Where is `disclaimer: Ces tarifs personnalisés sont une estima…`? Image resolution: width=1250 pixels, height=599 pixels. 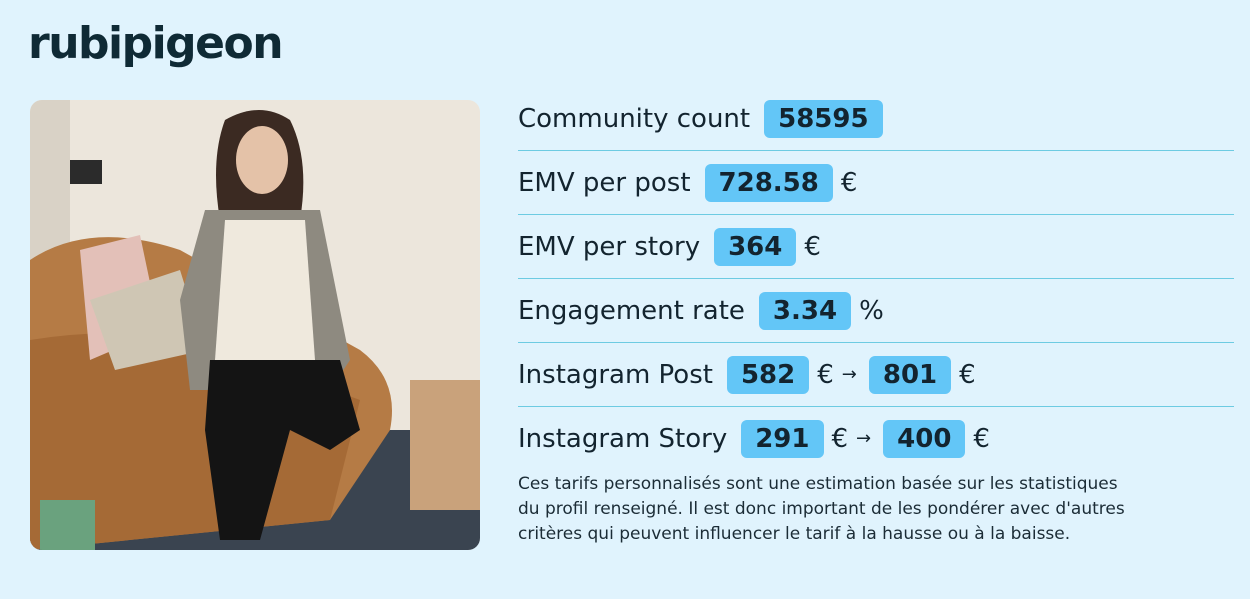 disclaimer: Ces tarifs personnalisés sont une estima… is located at coordinates (821, 509).